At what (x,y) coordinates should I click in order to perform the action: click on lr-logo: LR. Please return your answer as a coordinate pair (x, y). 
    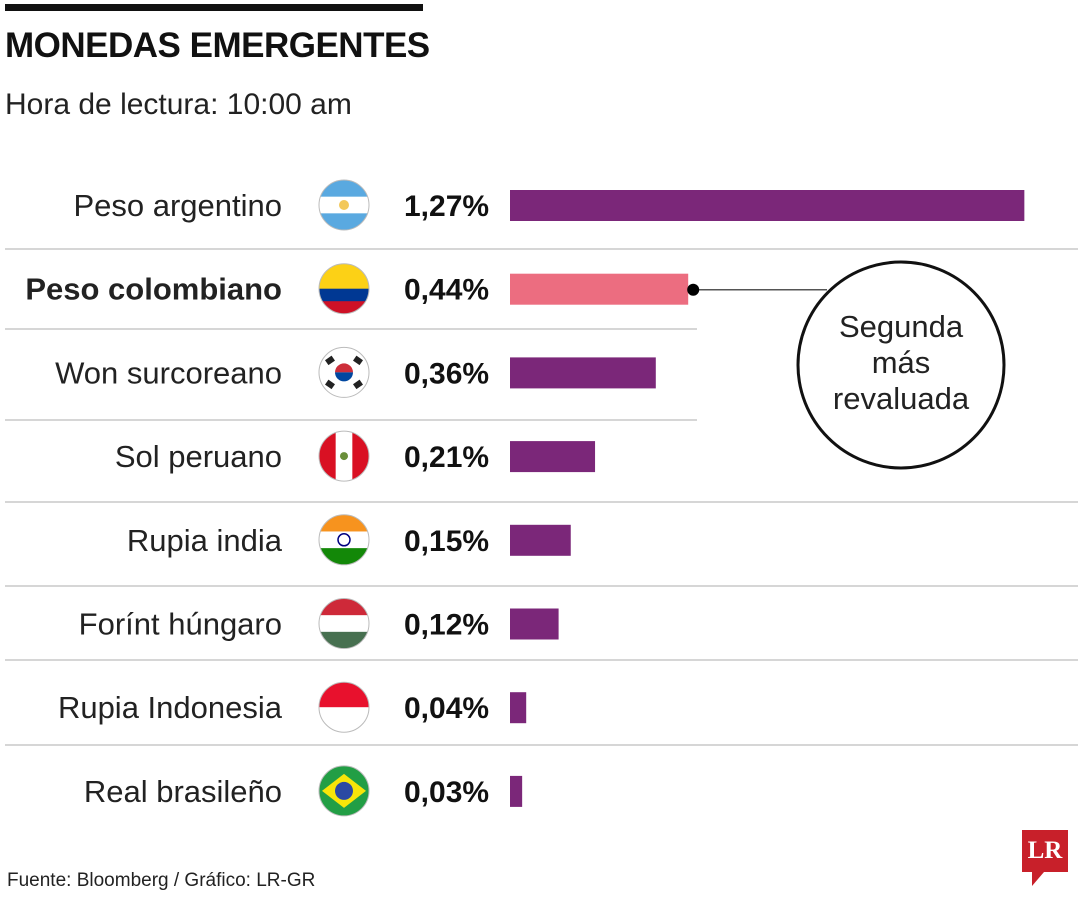
    Looking at the image, I should click on (1045, 858).